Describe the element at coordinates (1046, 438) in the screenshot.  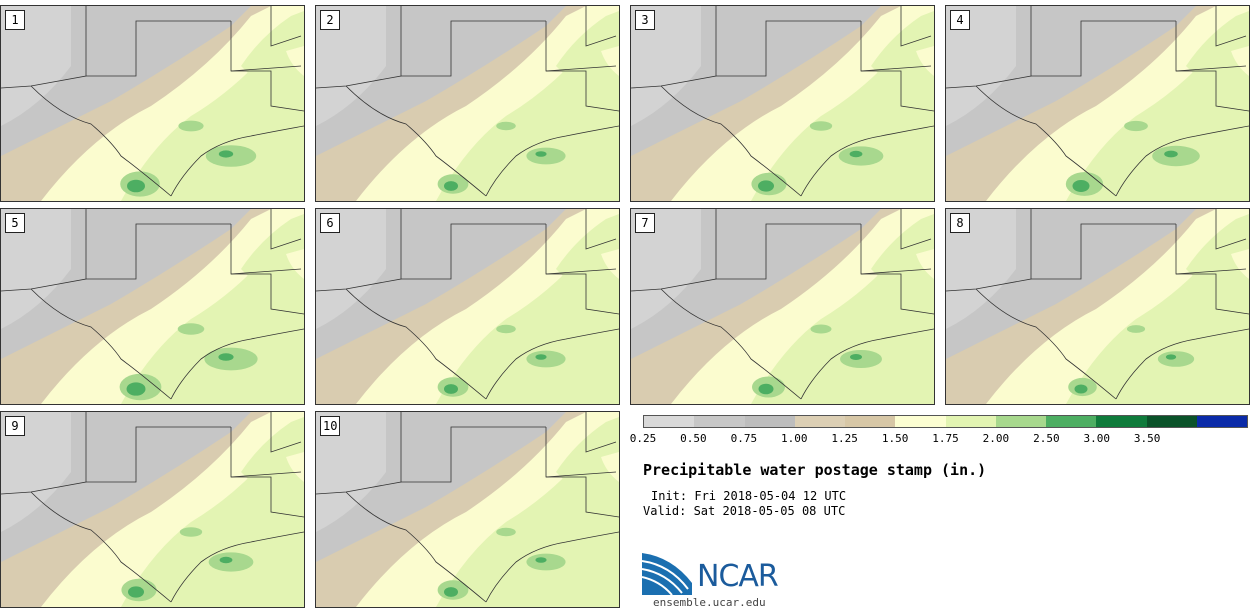
I see `colorbar-tick-label: 2.50` at that location.